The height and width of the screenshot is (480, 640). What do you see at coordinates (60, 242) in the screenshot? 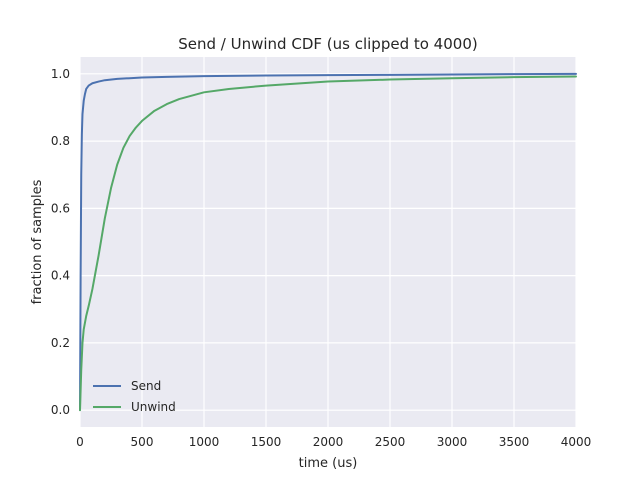
I see `y-tick-labels: 0.0 0.2 0.4 0.6 0.8 1.0` at bounding box center [60, 242].